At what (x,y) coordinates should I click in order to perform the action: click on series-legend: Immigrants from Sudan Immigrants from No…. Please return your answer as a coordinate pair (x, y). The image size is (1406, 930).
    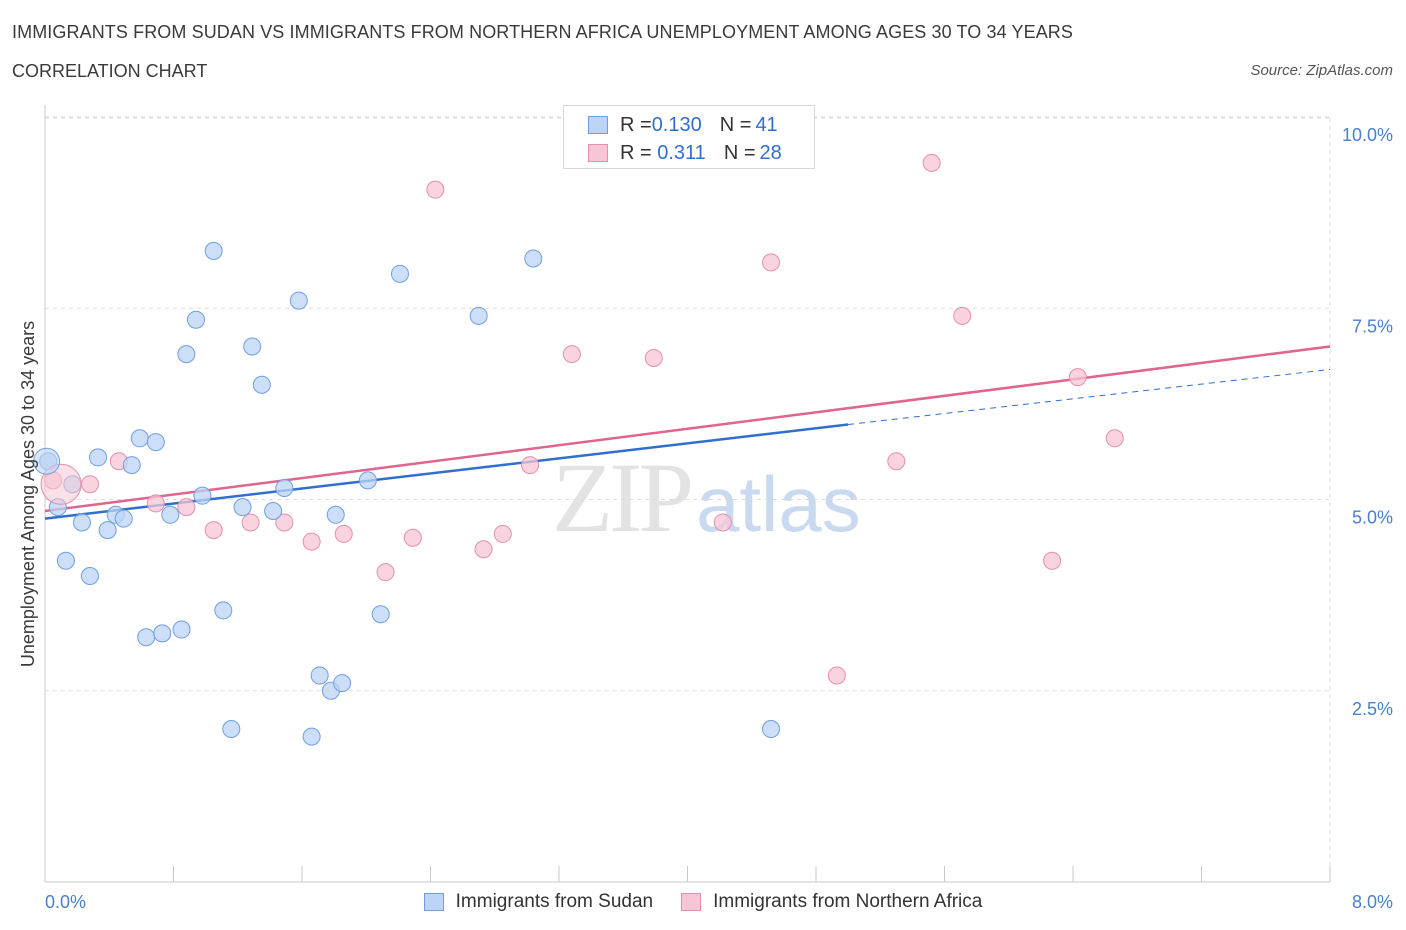
    Looking at the image, I should click on (703, 902).